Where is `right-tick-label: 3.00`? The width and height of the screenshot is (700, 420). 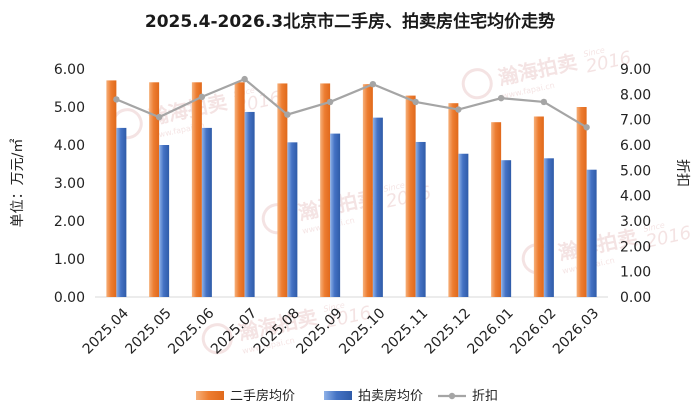 right-tick-label: 3.00 is located at coordinates (635, 222).